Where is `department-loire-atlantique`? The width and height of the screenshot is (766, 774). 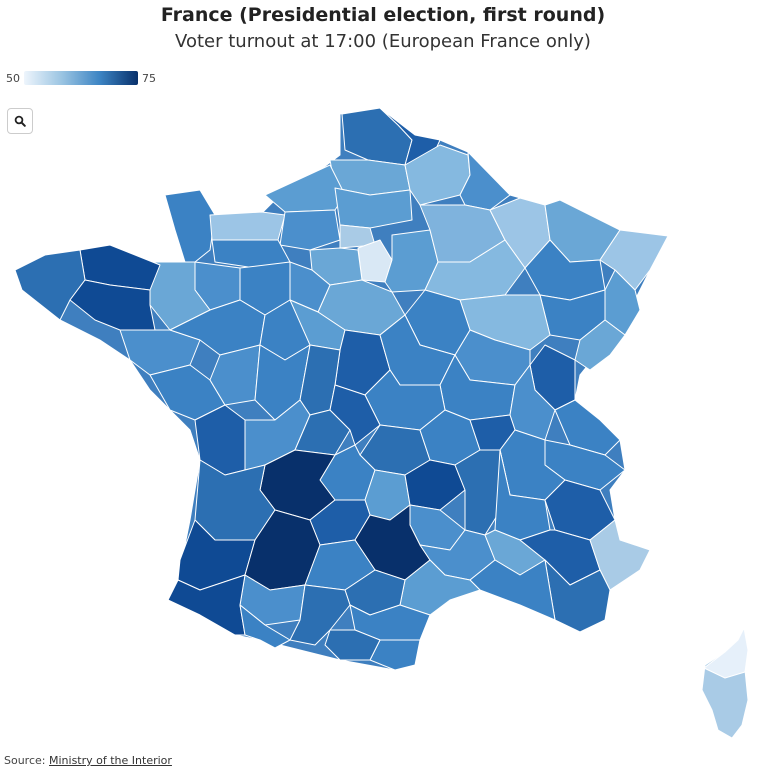 department-loire-atlantique is located at coordinates (160, 352).